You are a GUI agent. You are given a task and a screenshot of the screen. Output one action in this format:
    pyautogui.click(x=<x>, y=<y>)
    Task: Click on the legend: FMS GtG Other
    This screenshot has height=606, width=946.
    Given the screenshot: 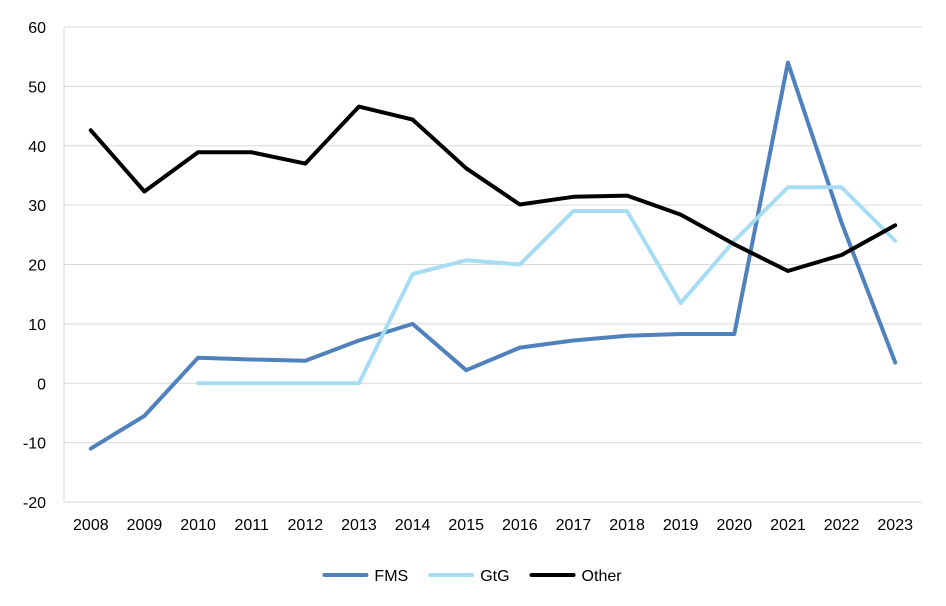 What is the action you would take?
    pyautogui.click(x=472, y=576)
    